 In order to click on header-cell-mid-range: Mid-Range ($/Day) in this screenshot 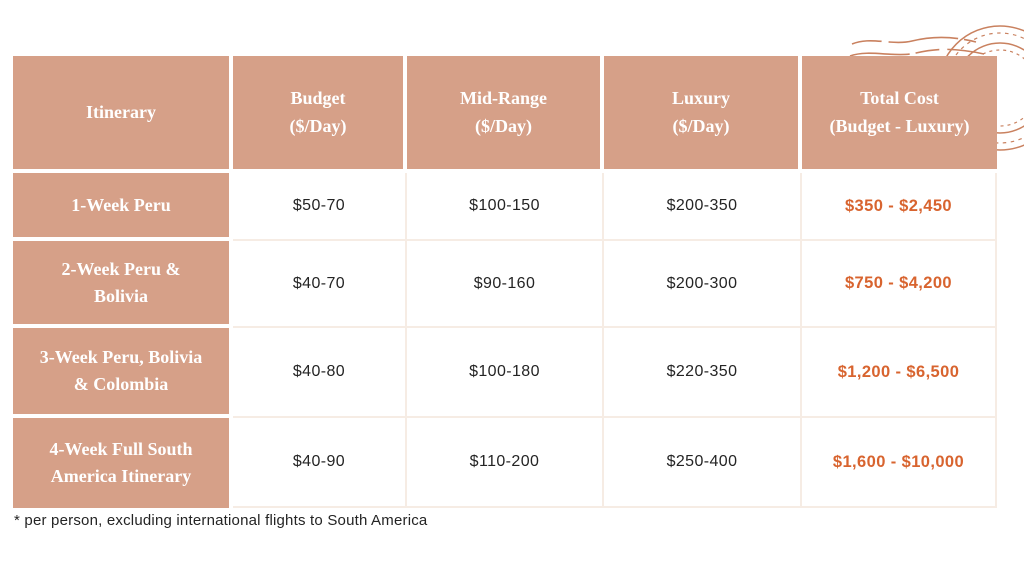, I will do `click(505, 114)`.